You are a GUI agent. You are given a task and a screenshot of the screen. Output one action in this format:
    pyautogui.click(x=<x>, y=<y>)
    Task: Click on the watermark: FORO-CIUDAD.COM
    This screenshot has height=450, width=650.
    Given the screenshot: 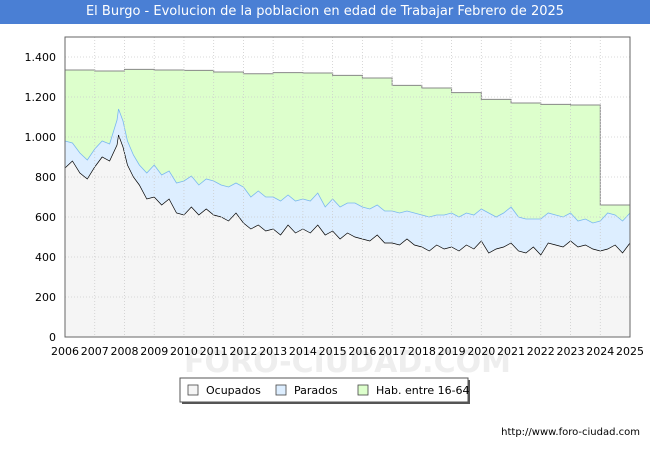 What is the action you would take?
    pyautogui.click(x=347, y=362)
    